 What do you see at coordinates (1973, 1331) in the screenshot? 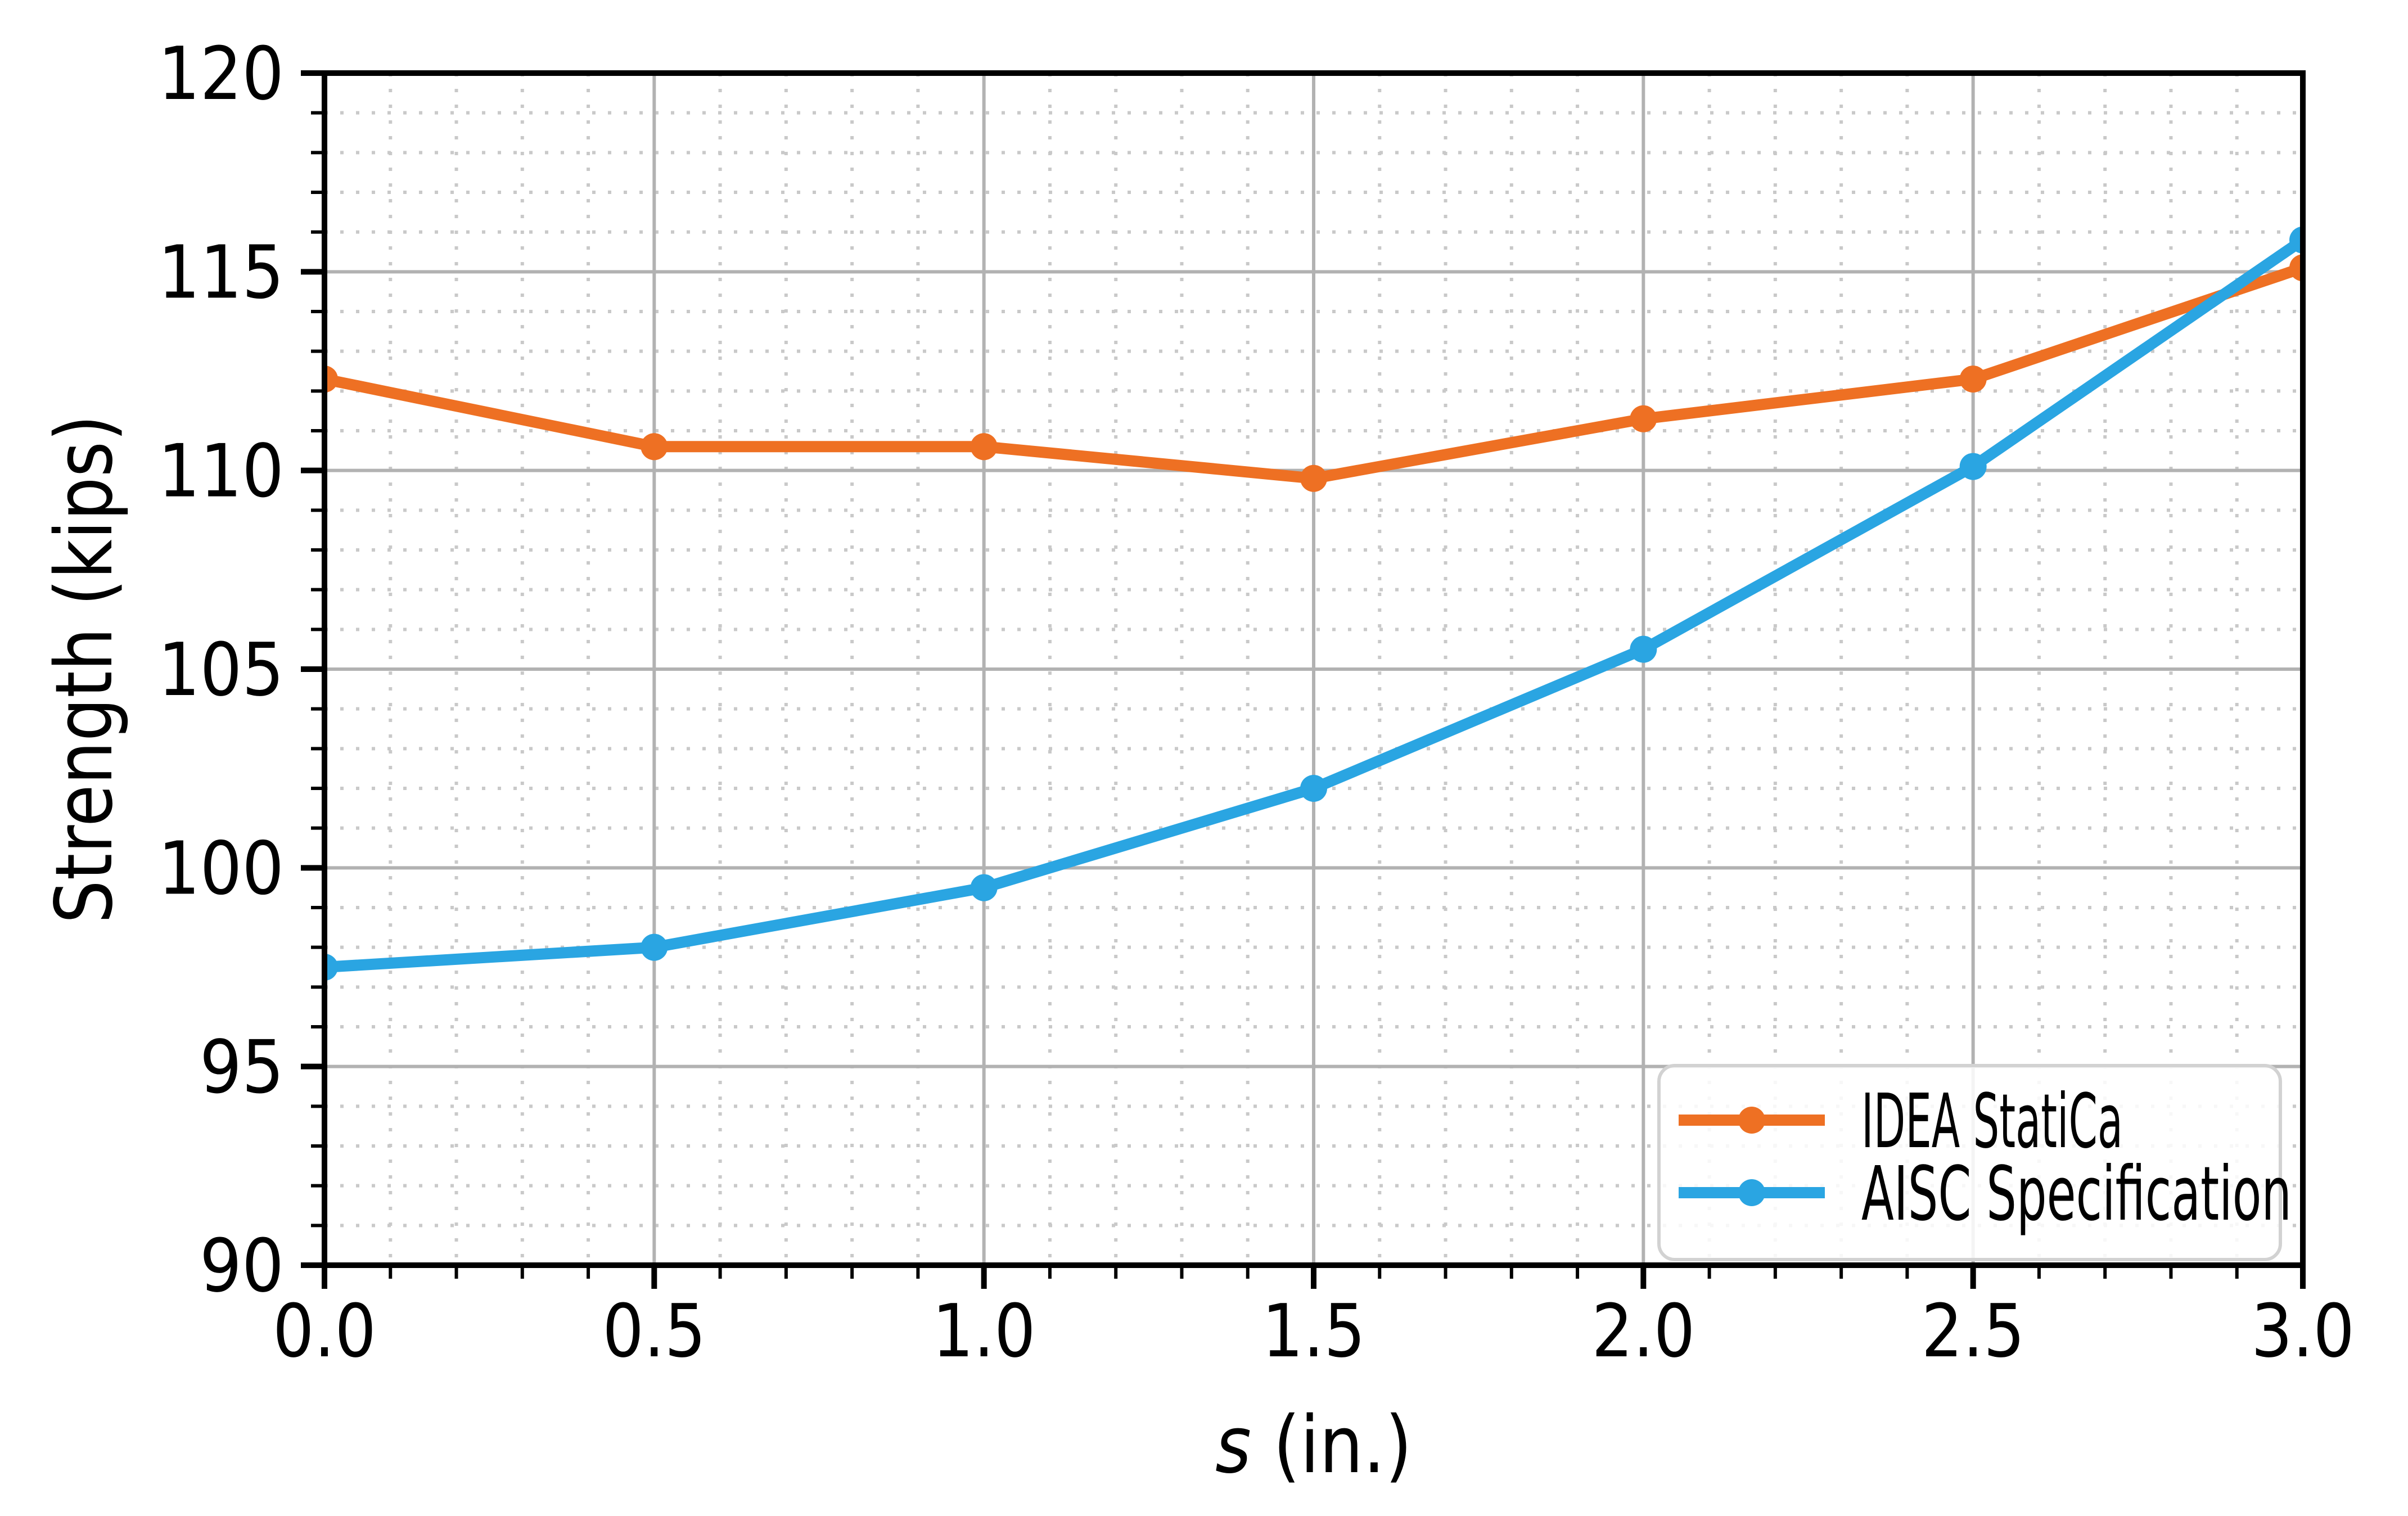
I see `x-tick-label: 2.5` at bounding box center [1973, 1331].